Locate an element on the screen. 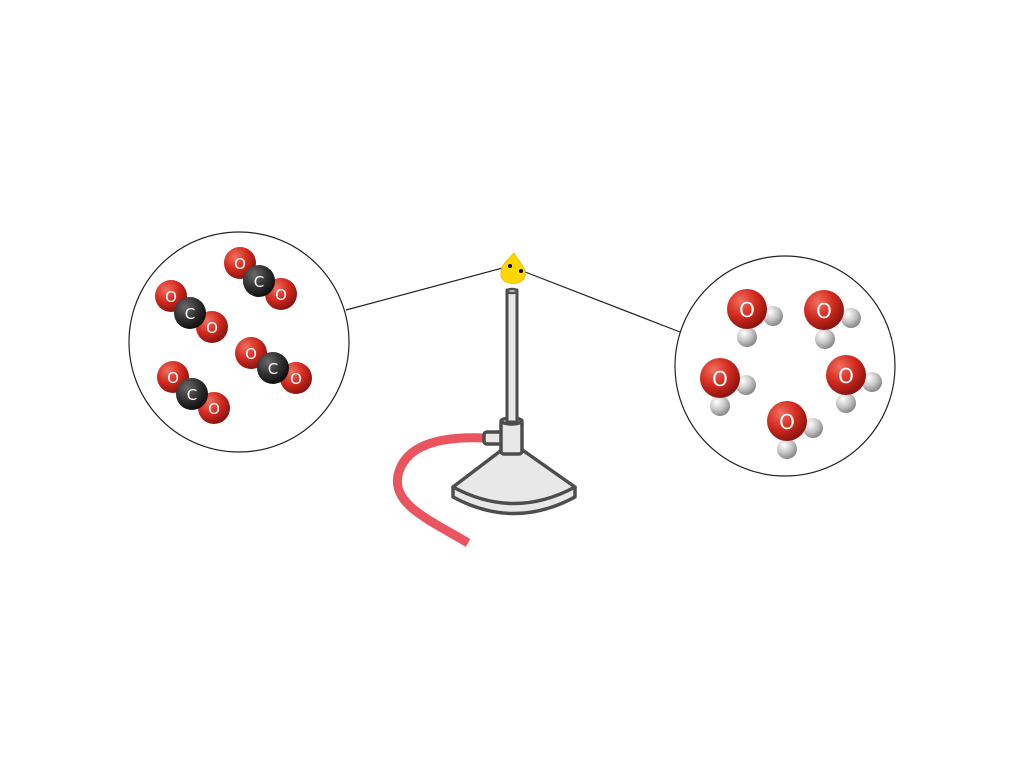 The width and height of the screenshot is (1024, 768). h2o-molecules: O O O O O is located at coordinates (791, 374).